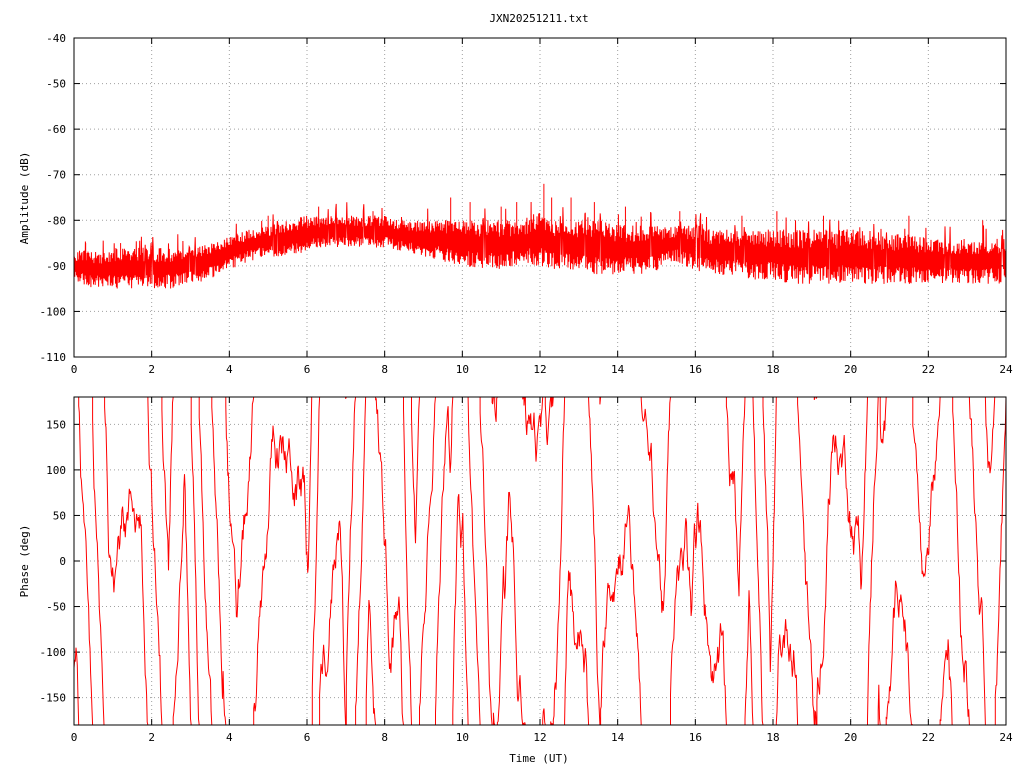 The image size is (1024, 768). Describe the element at coordinates (56, 424) in the screenshot. I see `phase-y-tick-label: 150` at that location.